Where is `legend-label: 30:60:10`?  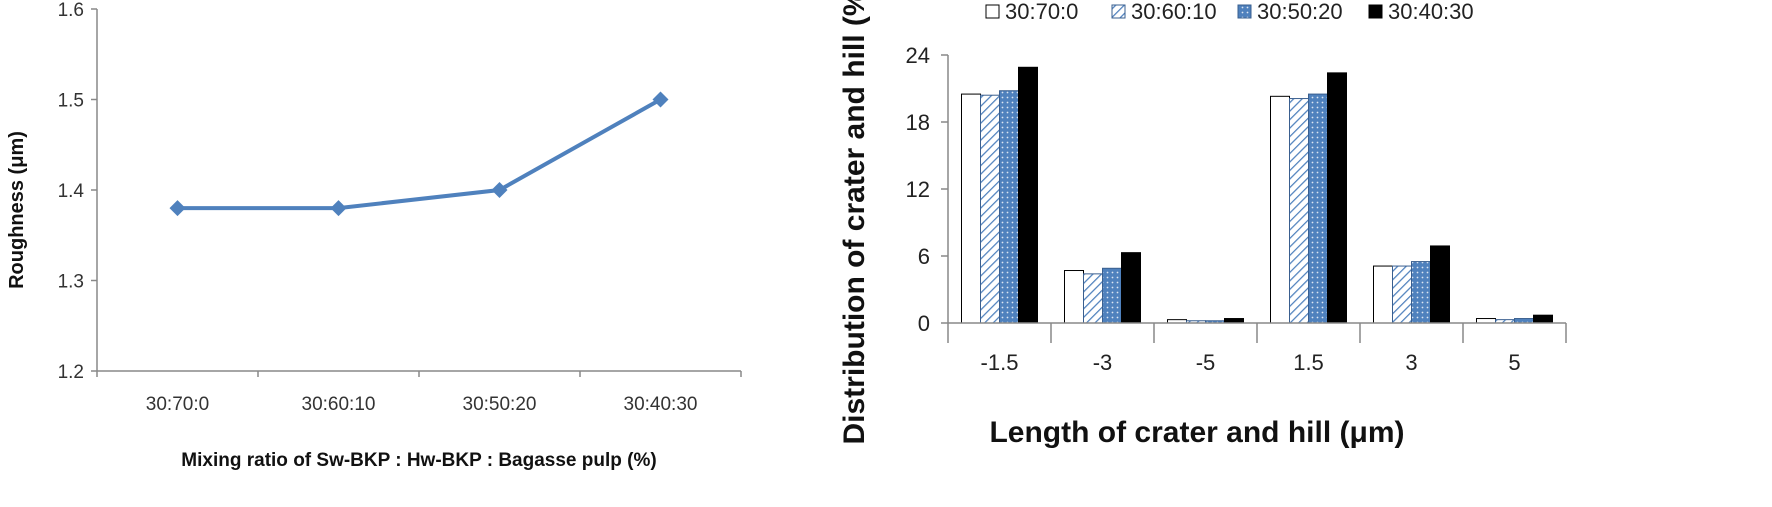
legend-label: 30:60:10 is located at coordinates (1174, 12).